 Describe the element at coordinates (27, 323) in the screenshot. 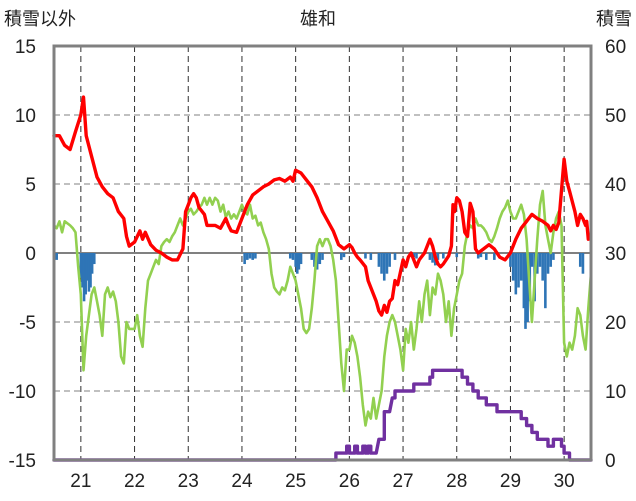

I see `left-tick-label: -5` at that location.